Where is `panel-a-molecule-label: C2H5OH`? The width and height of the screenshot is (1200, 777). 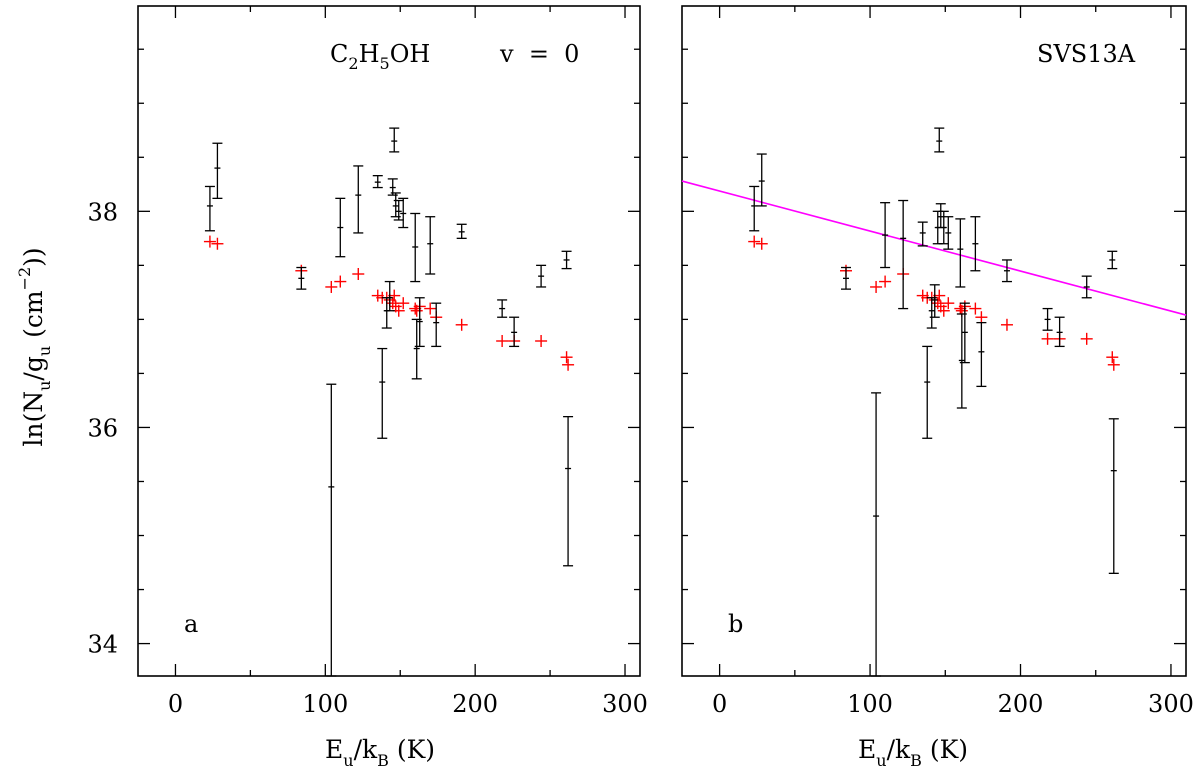
panel-a-molecule-label: C2H5OH is located at coordinates (380, 56).